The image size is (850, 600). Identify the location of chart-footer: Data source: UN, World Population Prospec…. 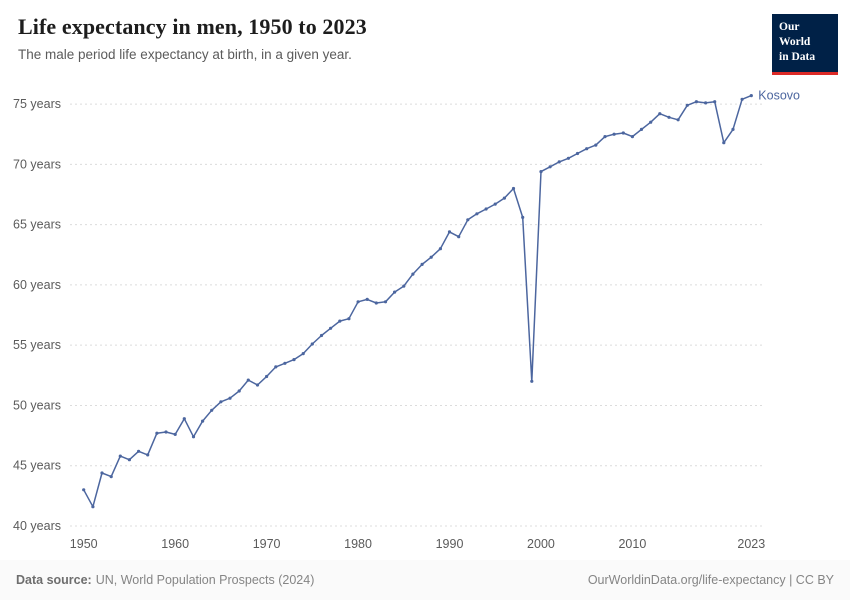
(425, 580).